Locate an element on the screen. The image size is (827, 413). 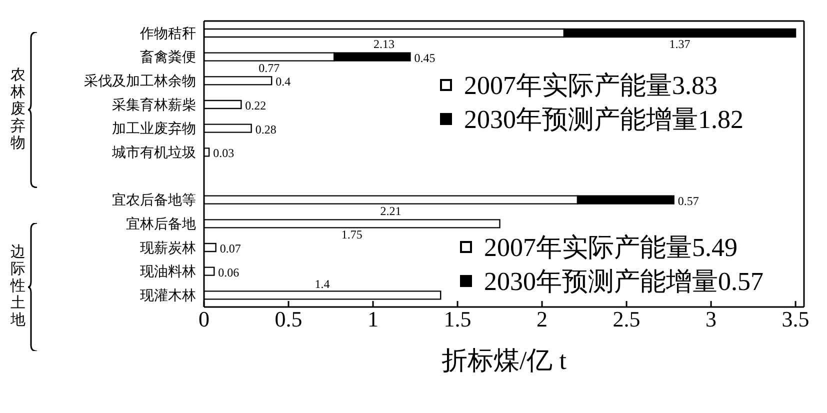
data-label: 0.45 is located at coordinates (425, 57).